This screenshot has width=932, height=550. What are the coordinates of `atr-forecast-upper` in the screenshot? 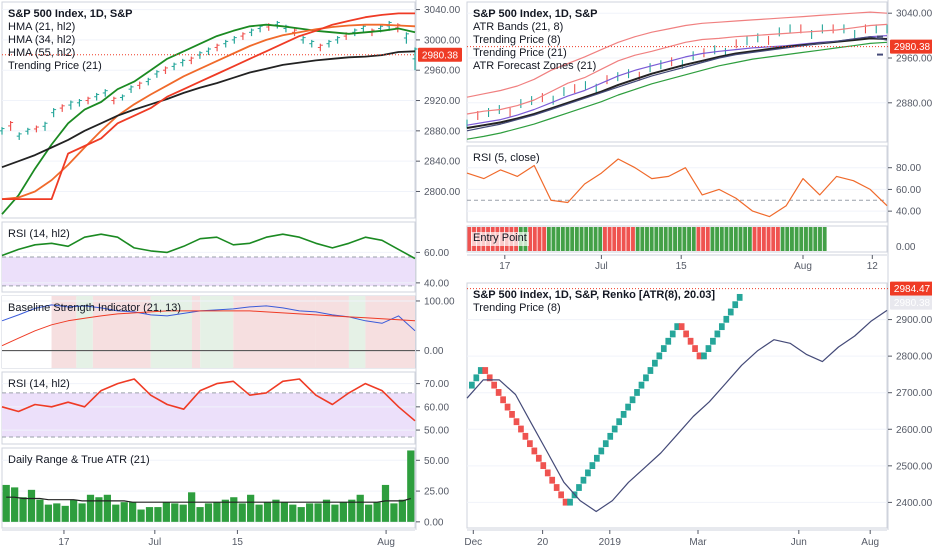 It's located at (677, 54).